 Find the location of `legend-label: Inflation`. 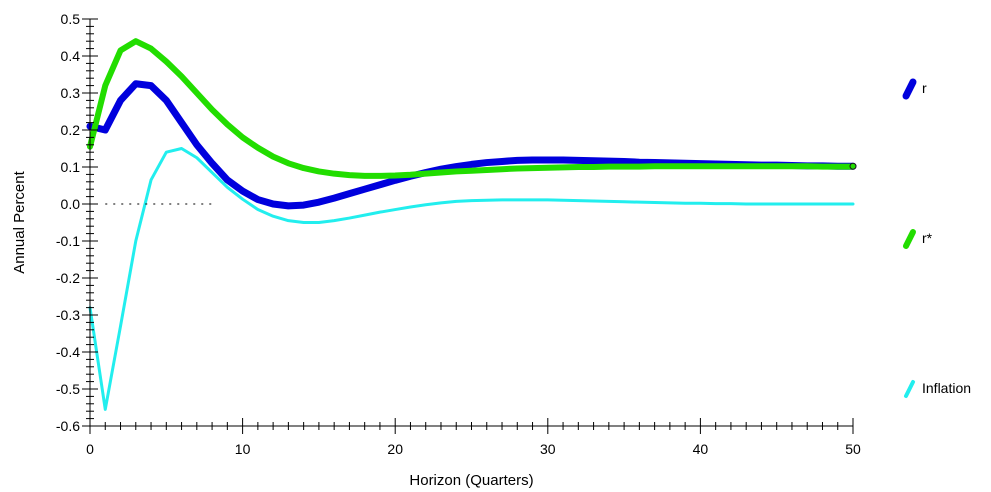

legend-label: Inflation is located at coordinates (946, 388).